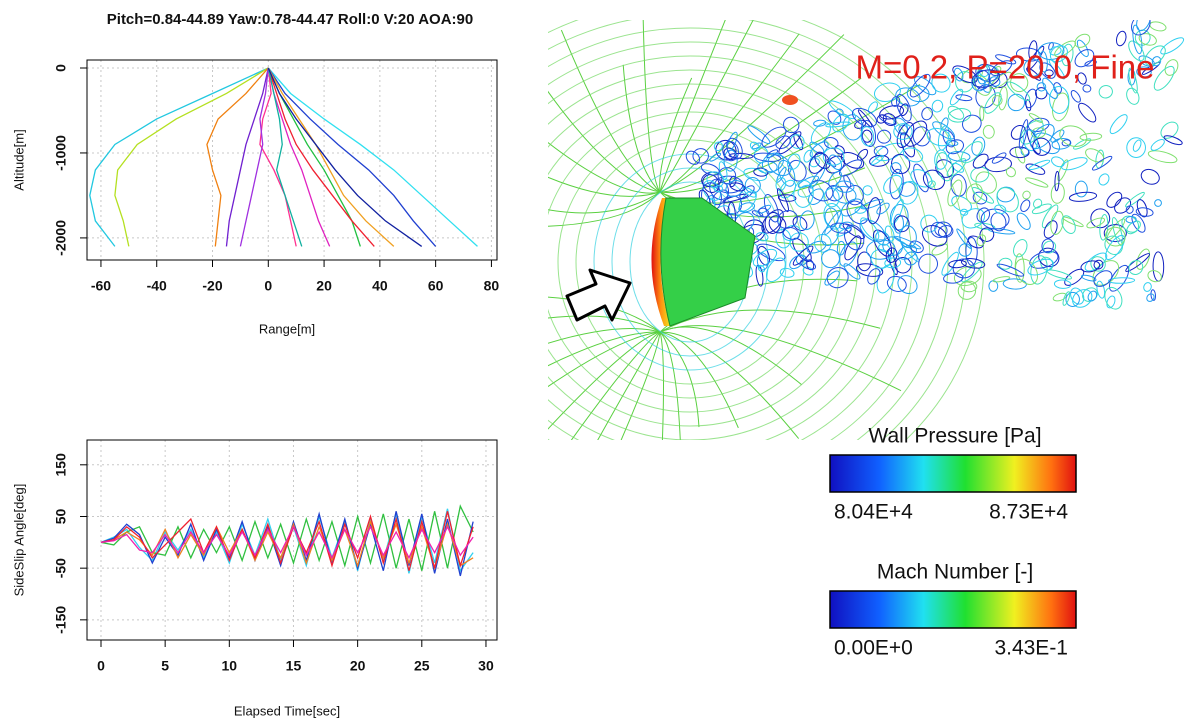  I want to click on colorbar-min: 8.04E+4, so click(873, 512).